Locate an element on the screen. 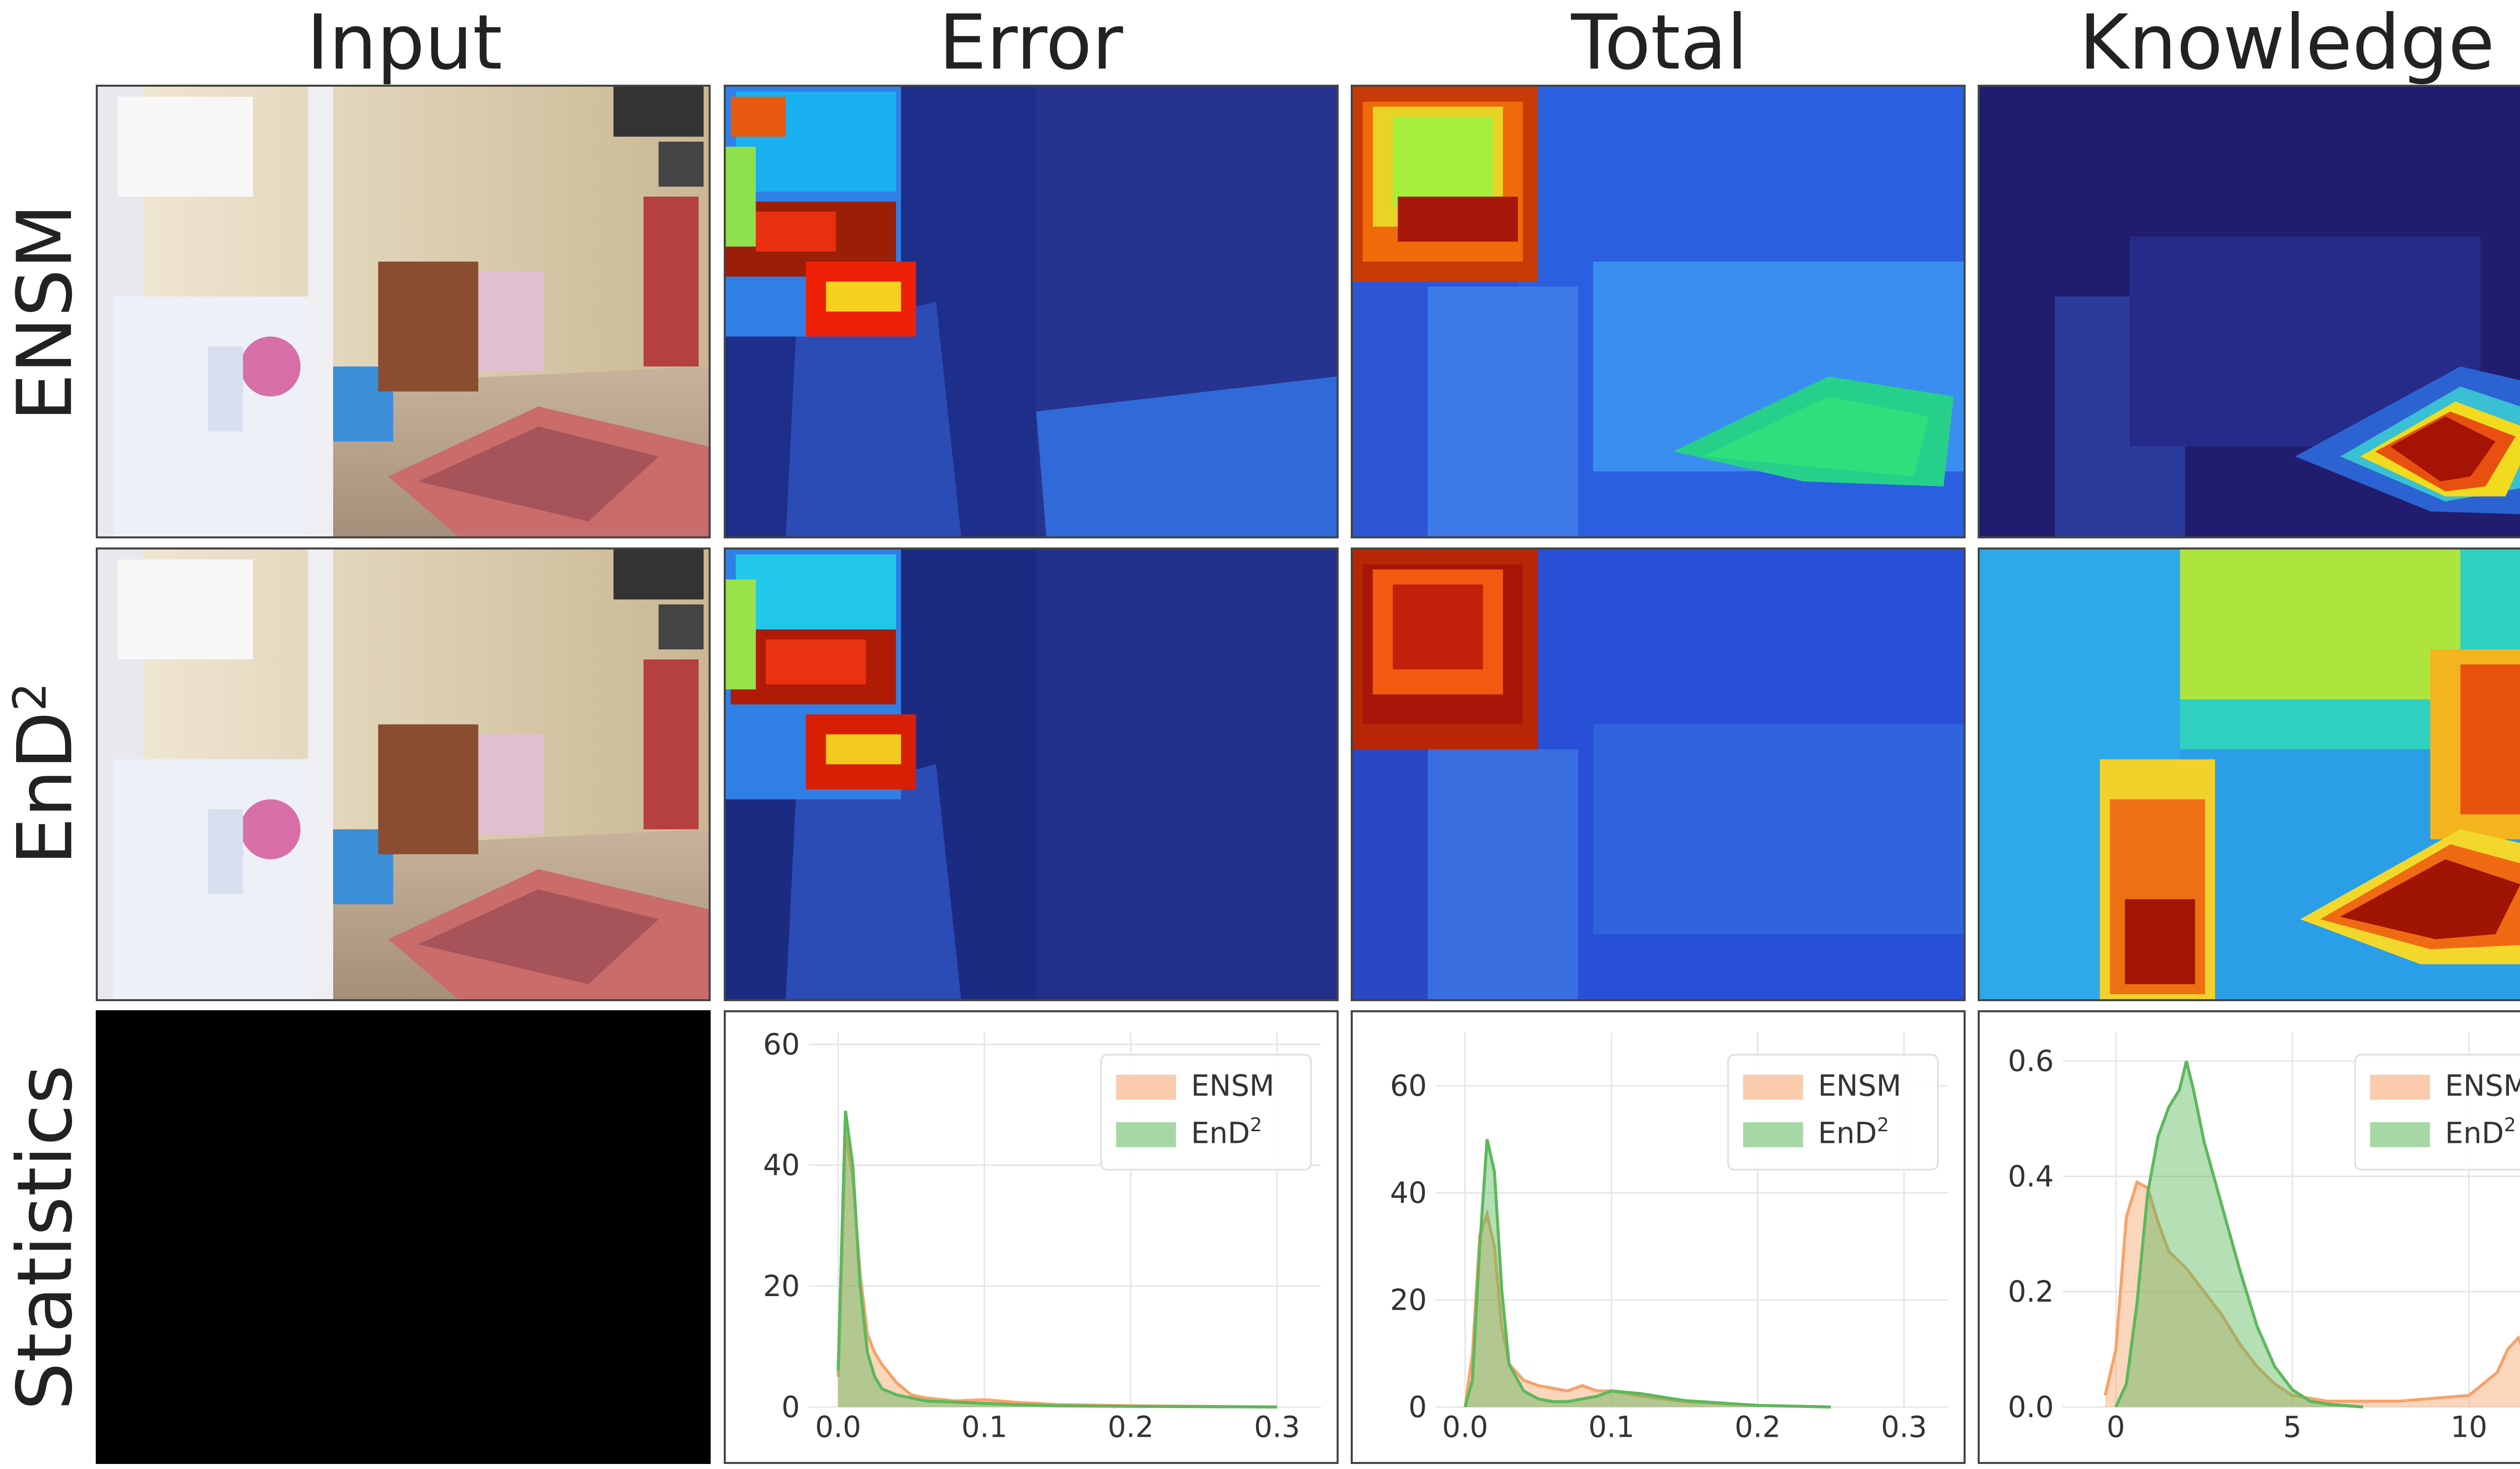 The image size is (2520, 1469). row-title-ensm: ENSM is located at coordinates (46, 312).